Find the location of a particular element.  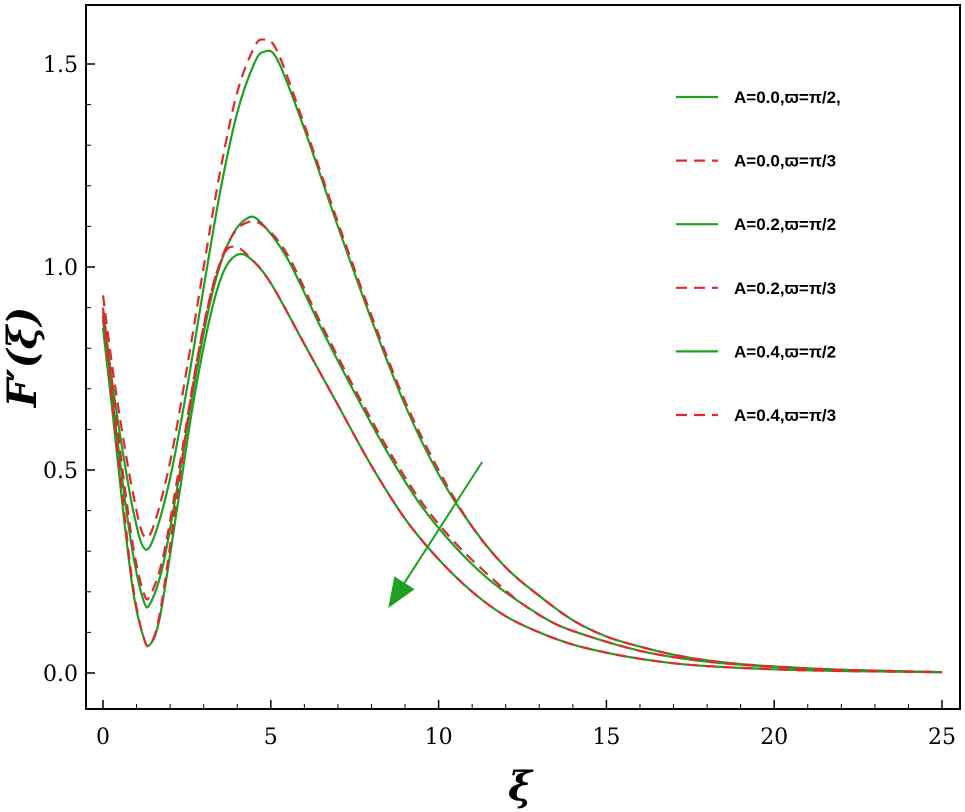

arrow-head is located at coordinates (401, 592).